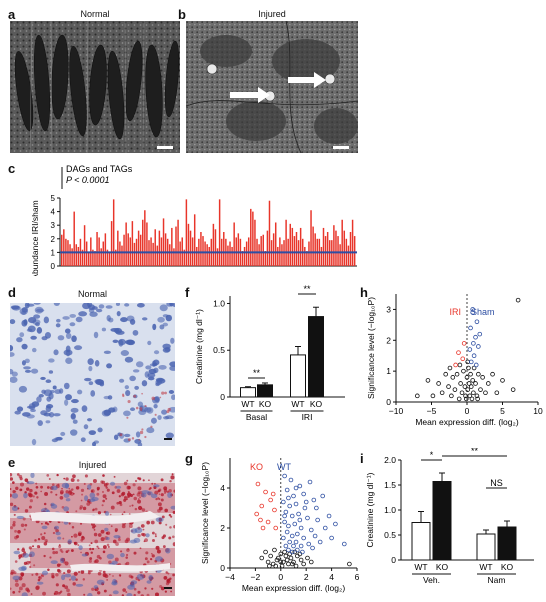  Describe the element at coordinates (455, 312) in the screenshot. I see `series-label-left: IRI` at that location.